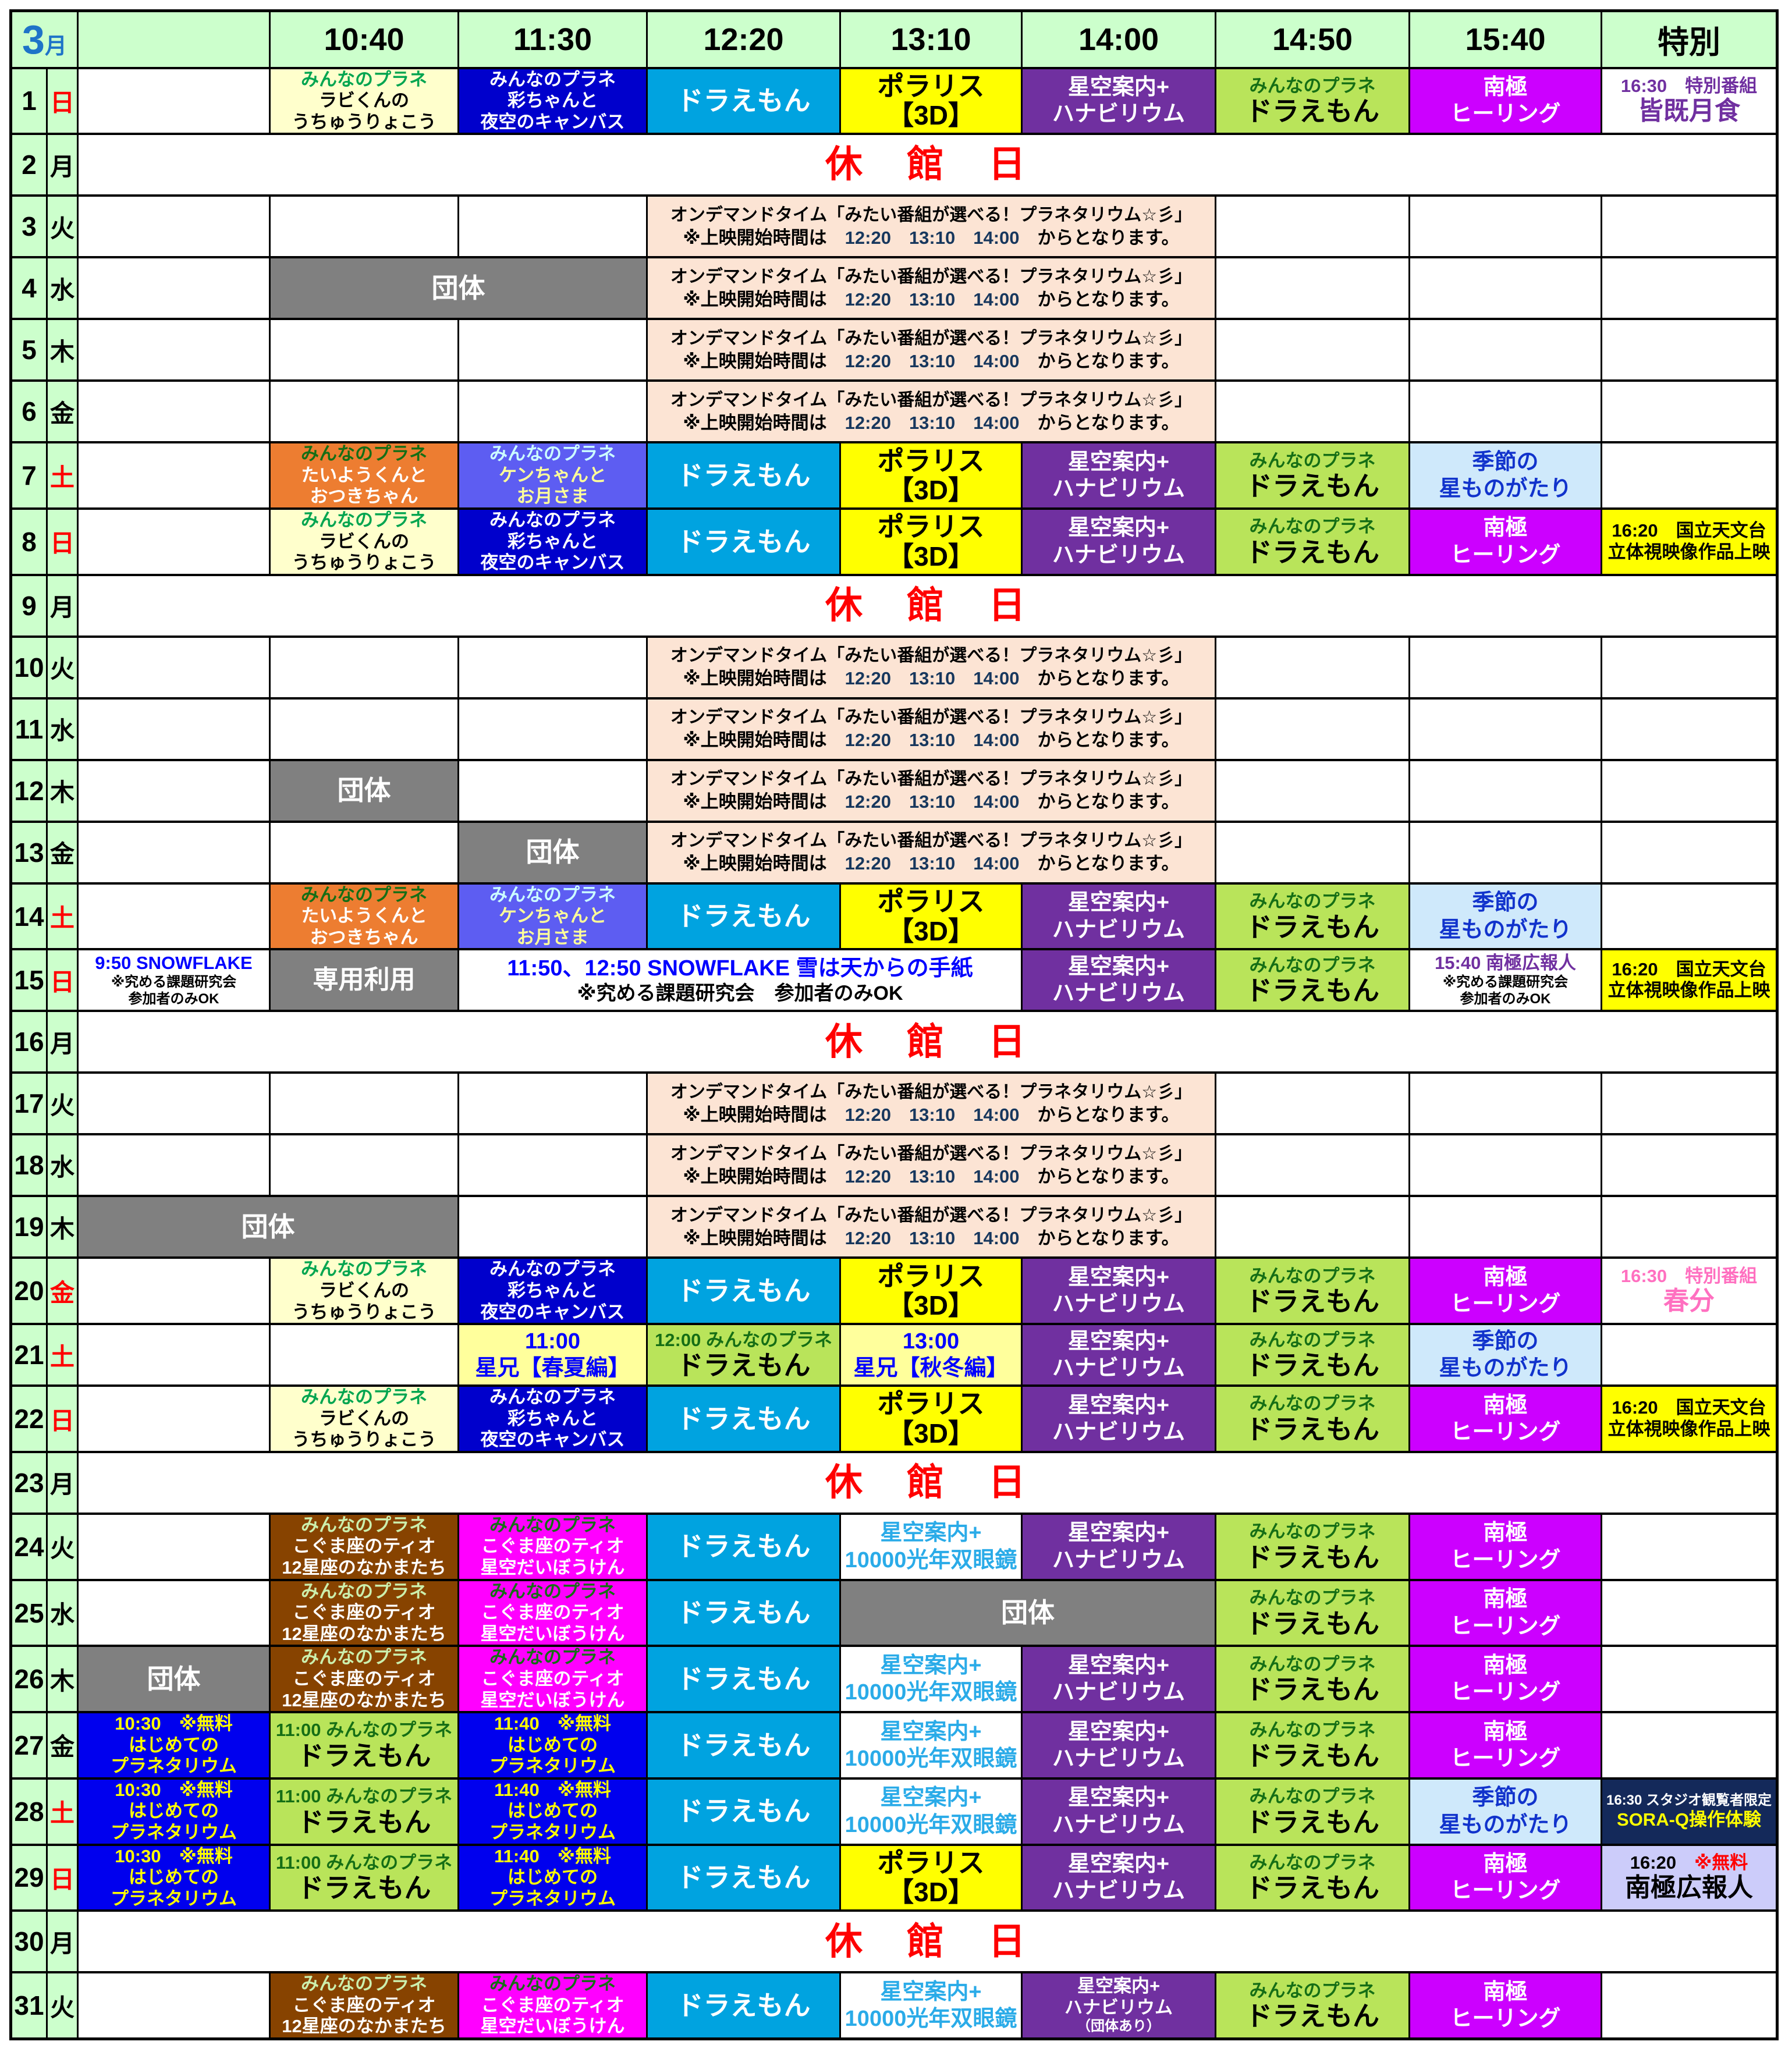 This screenshot has height=2052, width=1792. Describe the element at coordinates (62, 1418) in the screenshot. I see `day-of-week: 日` at that location.